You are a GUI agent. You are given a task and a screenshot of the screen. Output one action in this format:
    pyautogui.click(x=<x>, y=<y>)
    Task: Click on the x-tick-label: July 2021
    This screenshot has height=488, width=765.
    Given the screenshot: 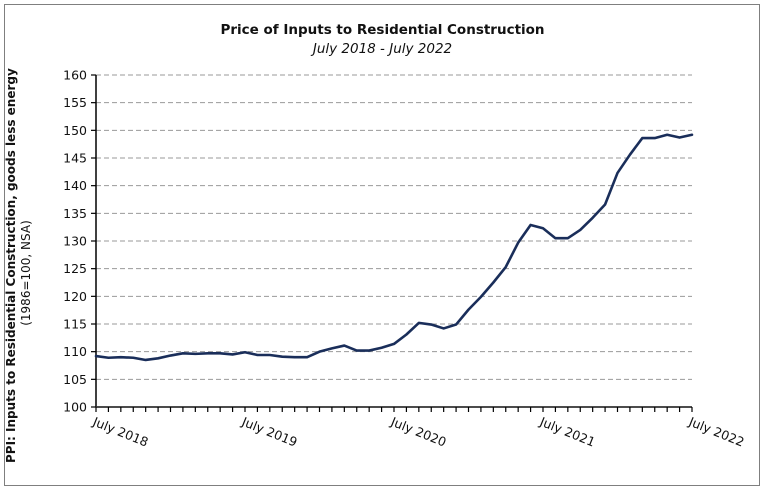 What is the action you would take?
    pyautogui.click(x=567, y=431)
    